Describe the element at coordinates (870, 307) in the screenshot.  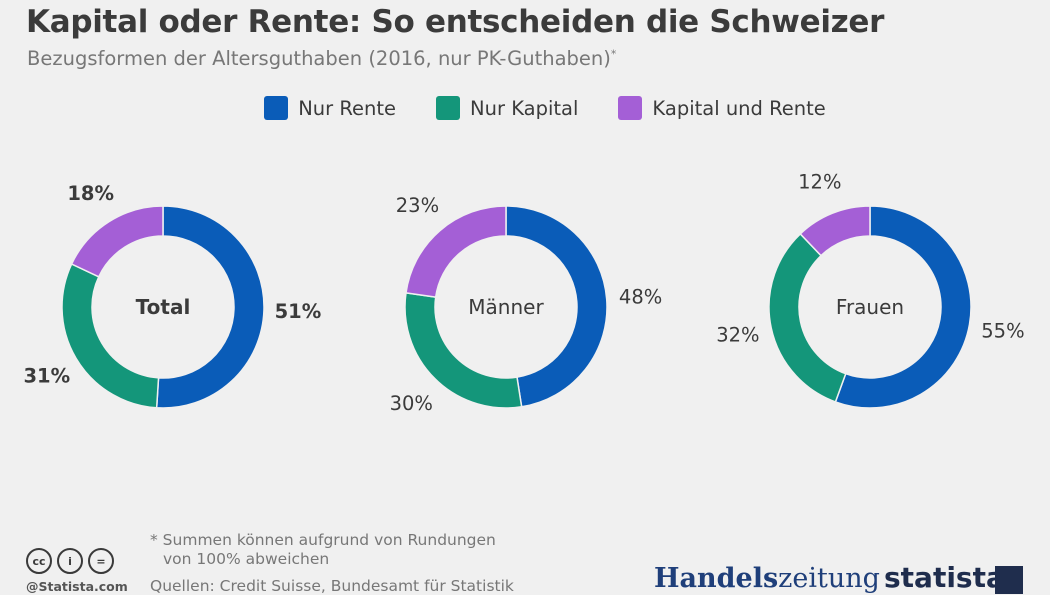
I see `donut-title-frauen: Frauen` at that location.